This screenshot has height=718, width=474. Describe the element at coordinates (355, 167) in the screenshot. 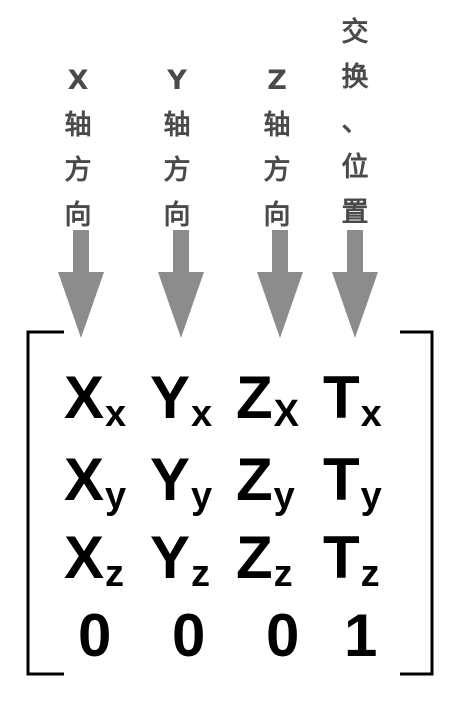

I see `label-char: 位` at that location.